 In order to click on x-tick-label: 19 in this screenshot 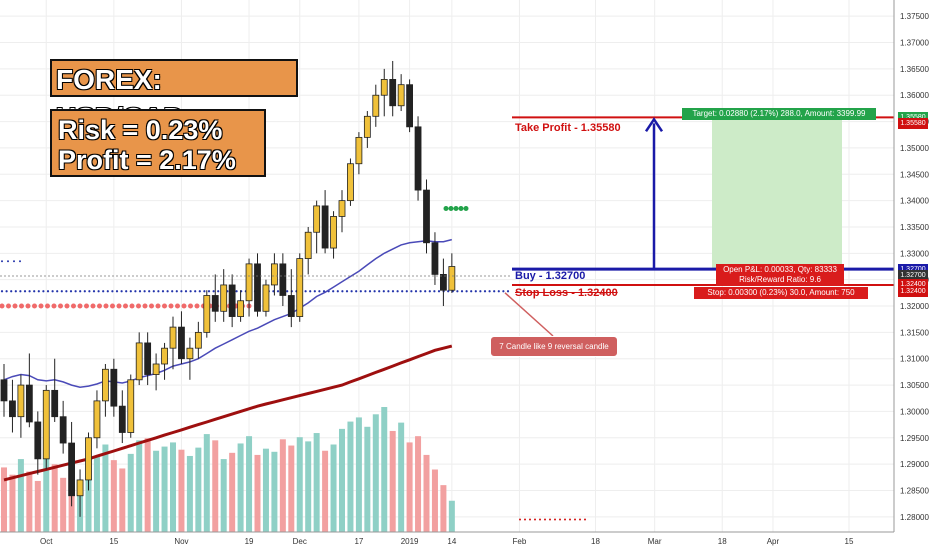, I will do `click(249, 541)`.